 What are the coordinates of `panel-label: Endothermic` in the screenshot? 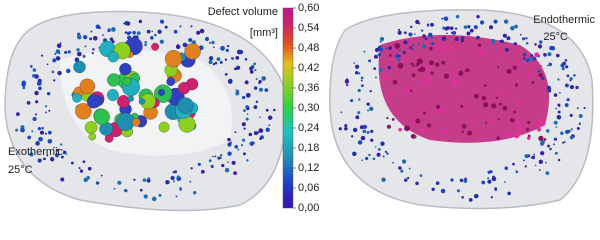 It's located at (564, 20).